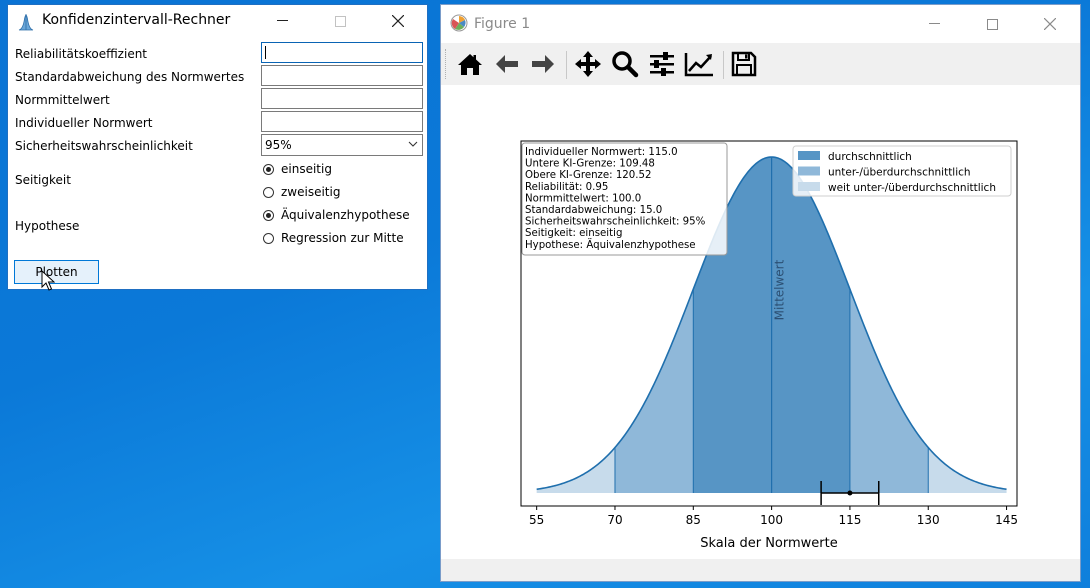 This screenshot has height=588, width=1090. What do you see at coordinates (601, 152) in the screenshot?
I see `info-box-line: Individueller Normwert: 115.0` at bounding box center [601, 152].